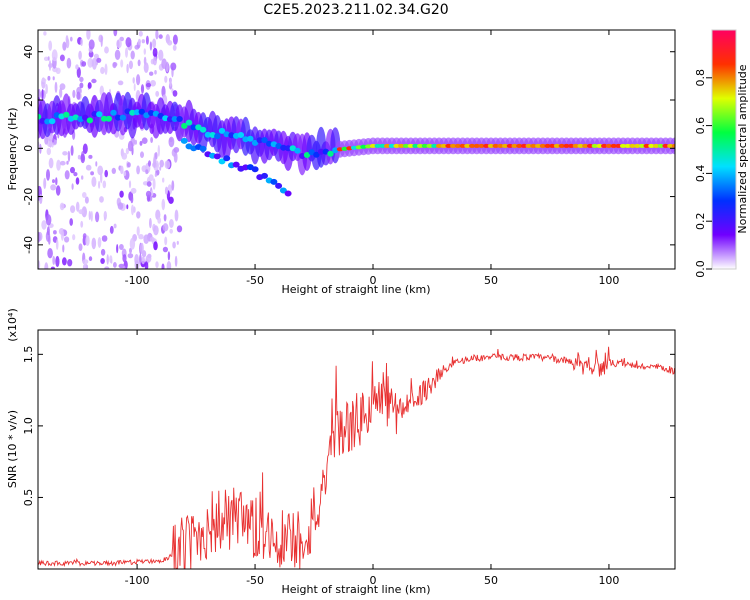 Image resolution: width=750 pixels, height=600 pixels. Describe the element at coordinates (700, 78) in the screenshot. I see `colorbar-tick-label: 0.8` at that location.